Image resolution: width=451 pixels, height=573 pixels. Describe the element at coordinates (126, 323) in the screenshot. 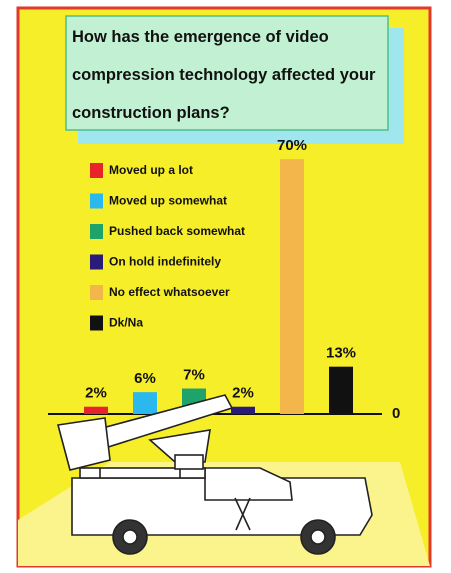

I see `legend-label: Dk/Na` at that location.